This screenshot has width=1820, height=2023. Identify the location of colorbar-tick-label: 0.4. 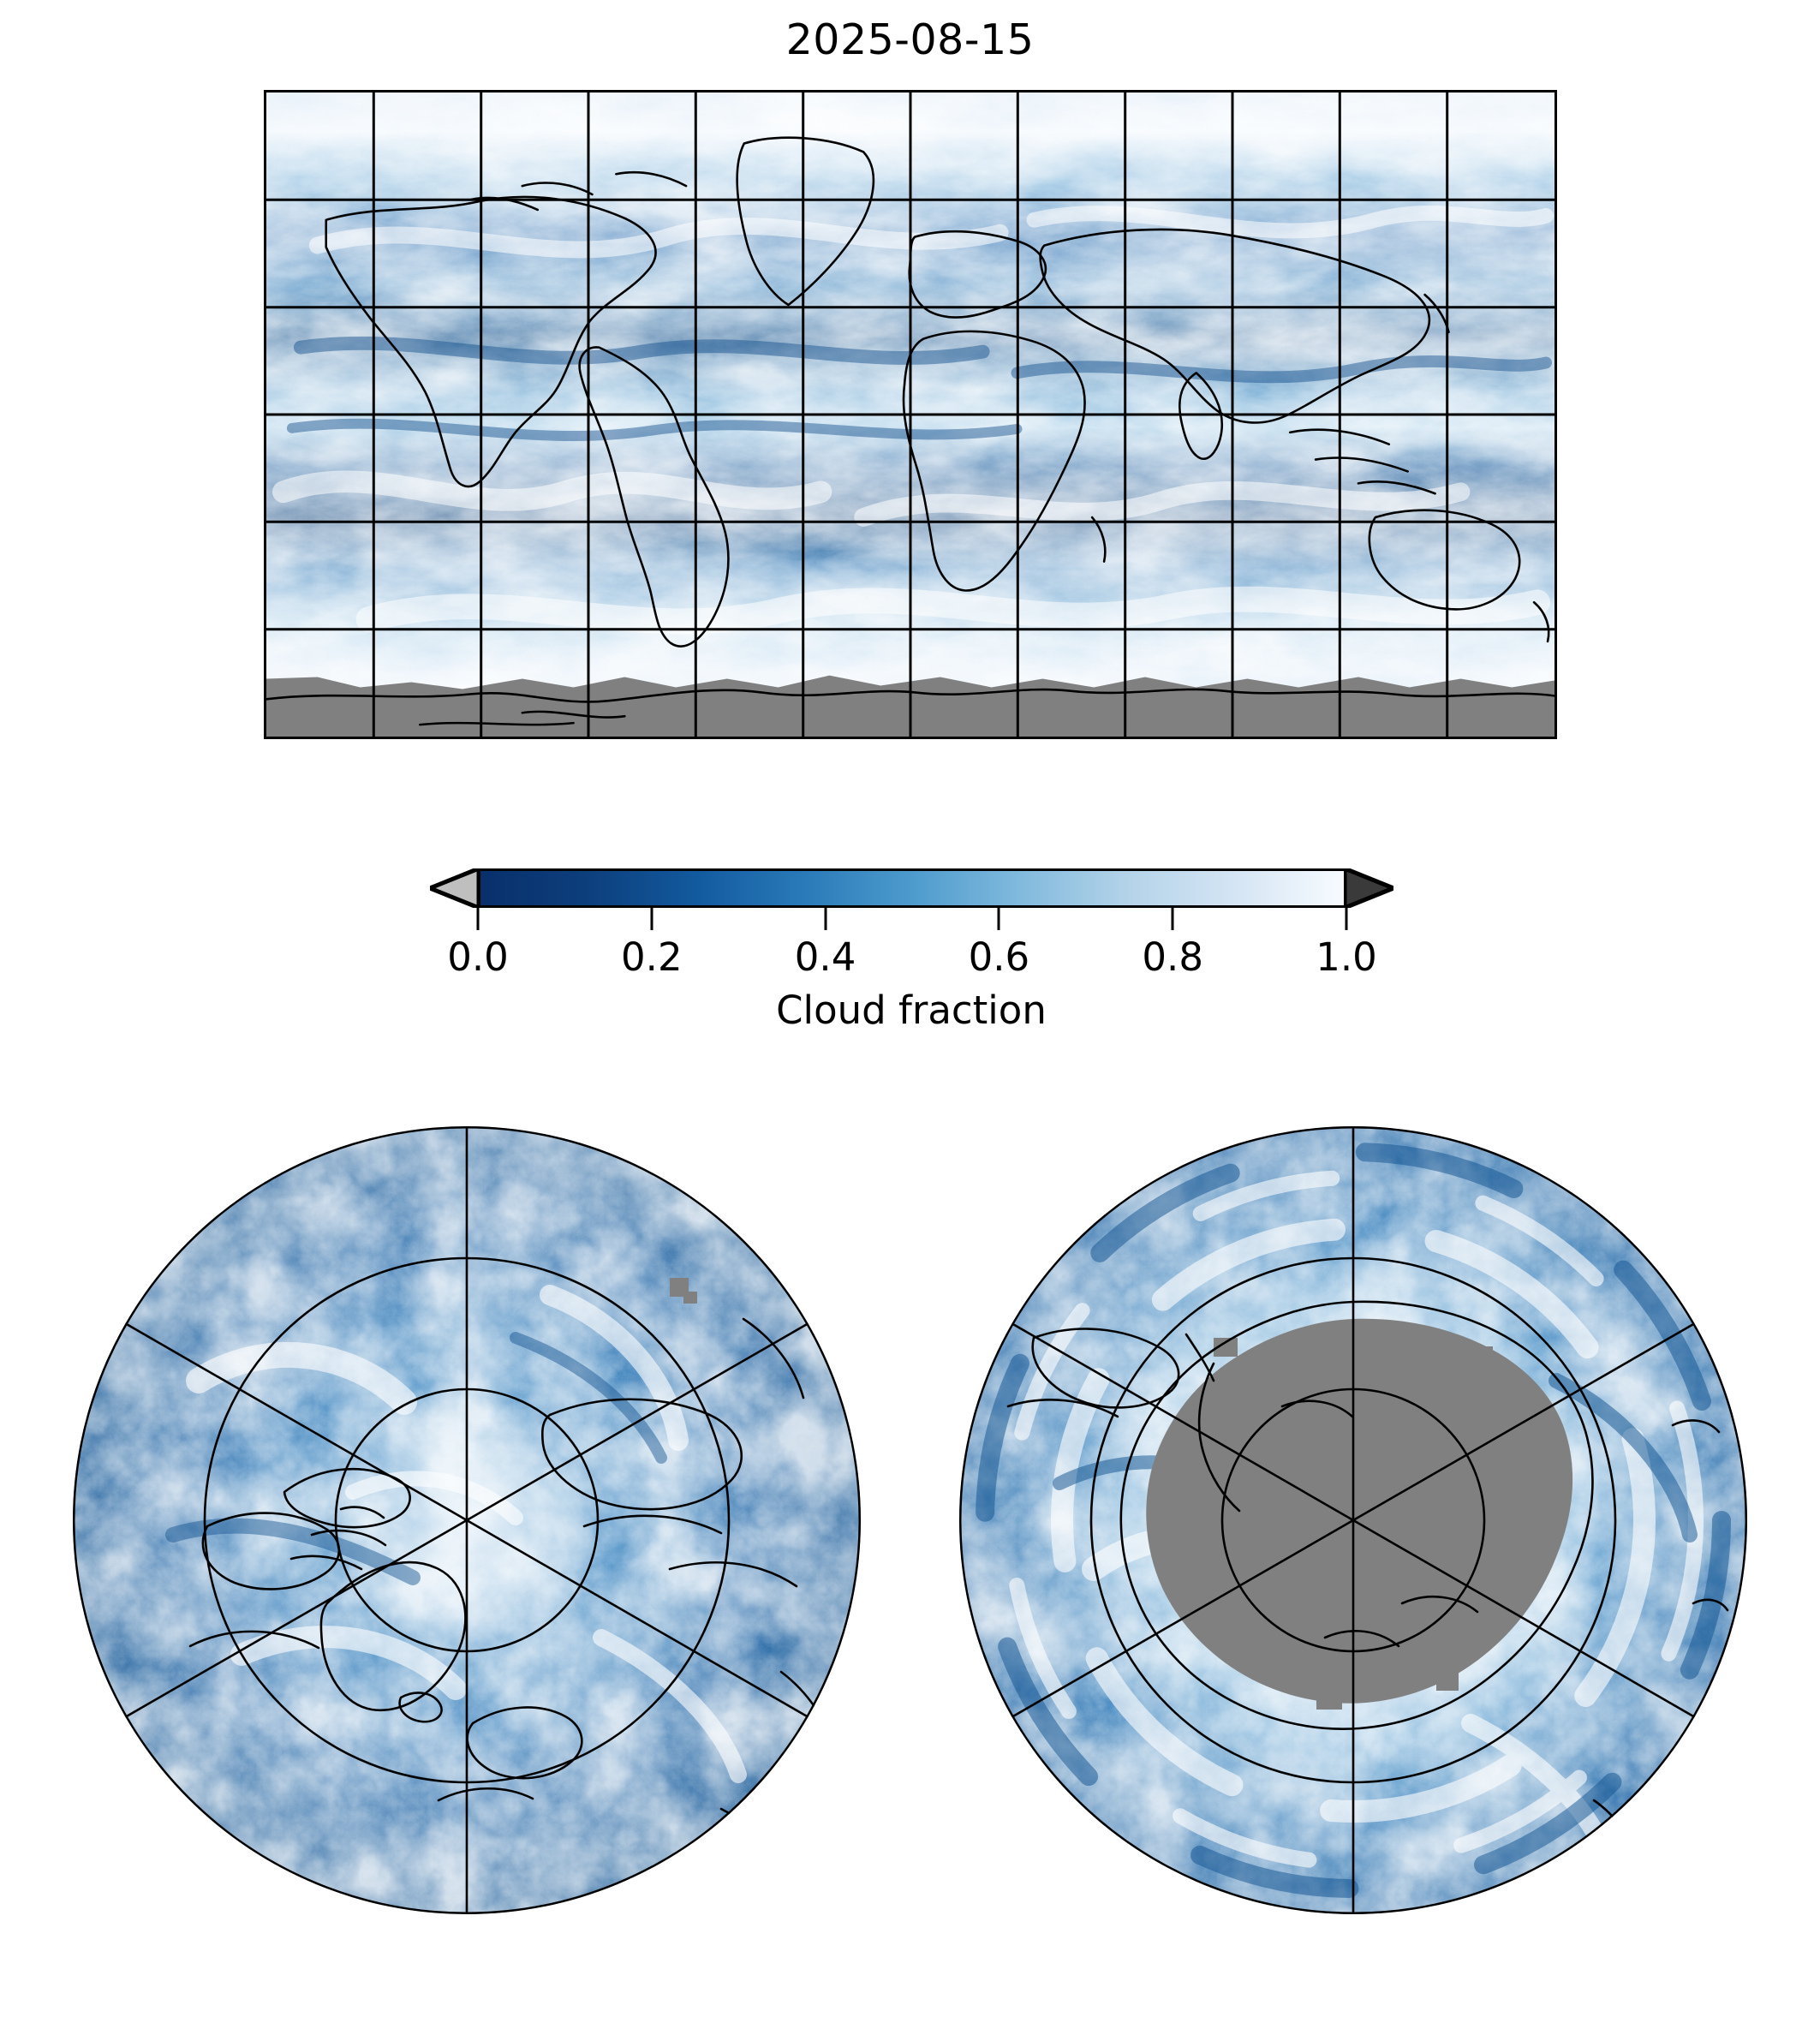
(825, 957).